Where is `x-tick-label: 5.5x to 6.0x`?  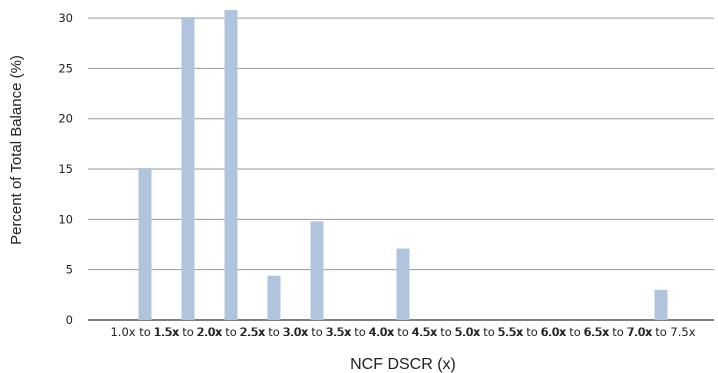 x-tick-label: 5.5x to 6.0x is located at coordinates (531, 332).